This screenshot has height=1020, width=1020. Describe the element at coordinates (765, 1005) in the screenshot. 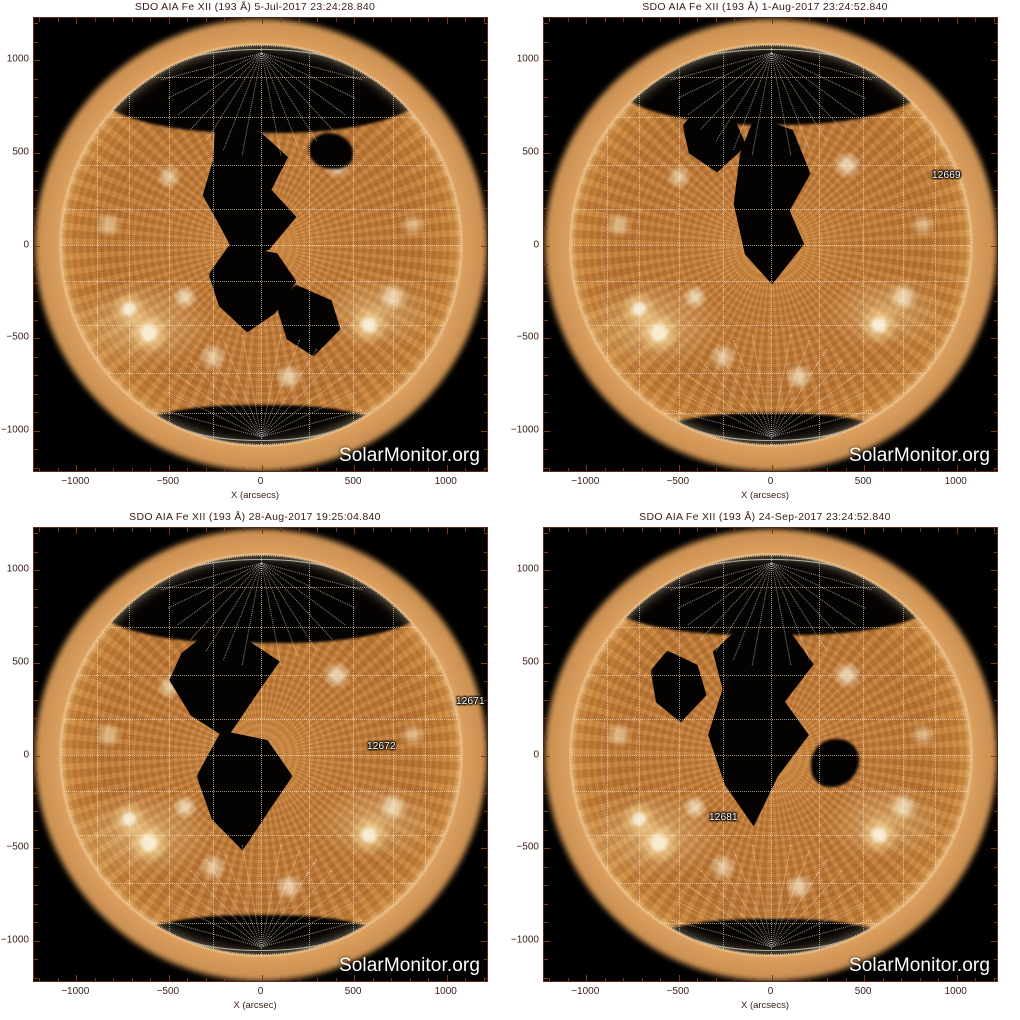

I see `x-axis-title-4: X (arcsecs)` at that location.